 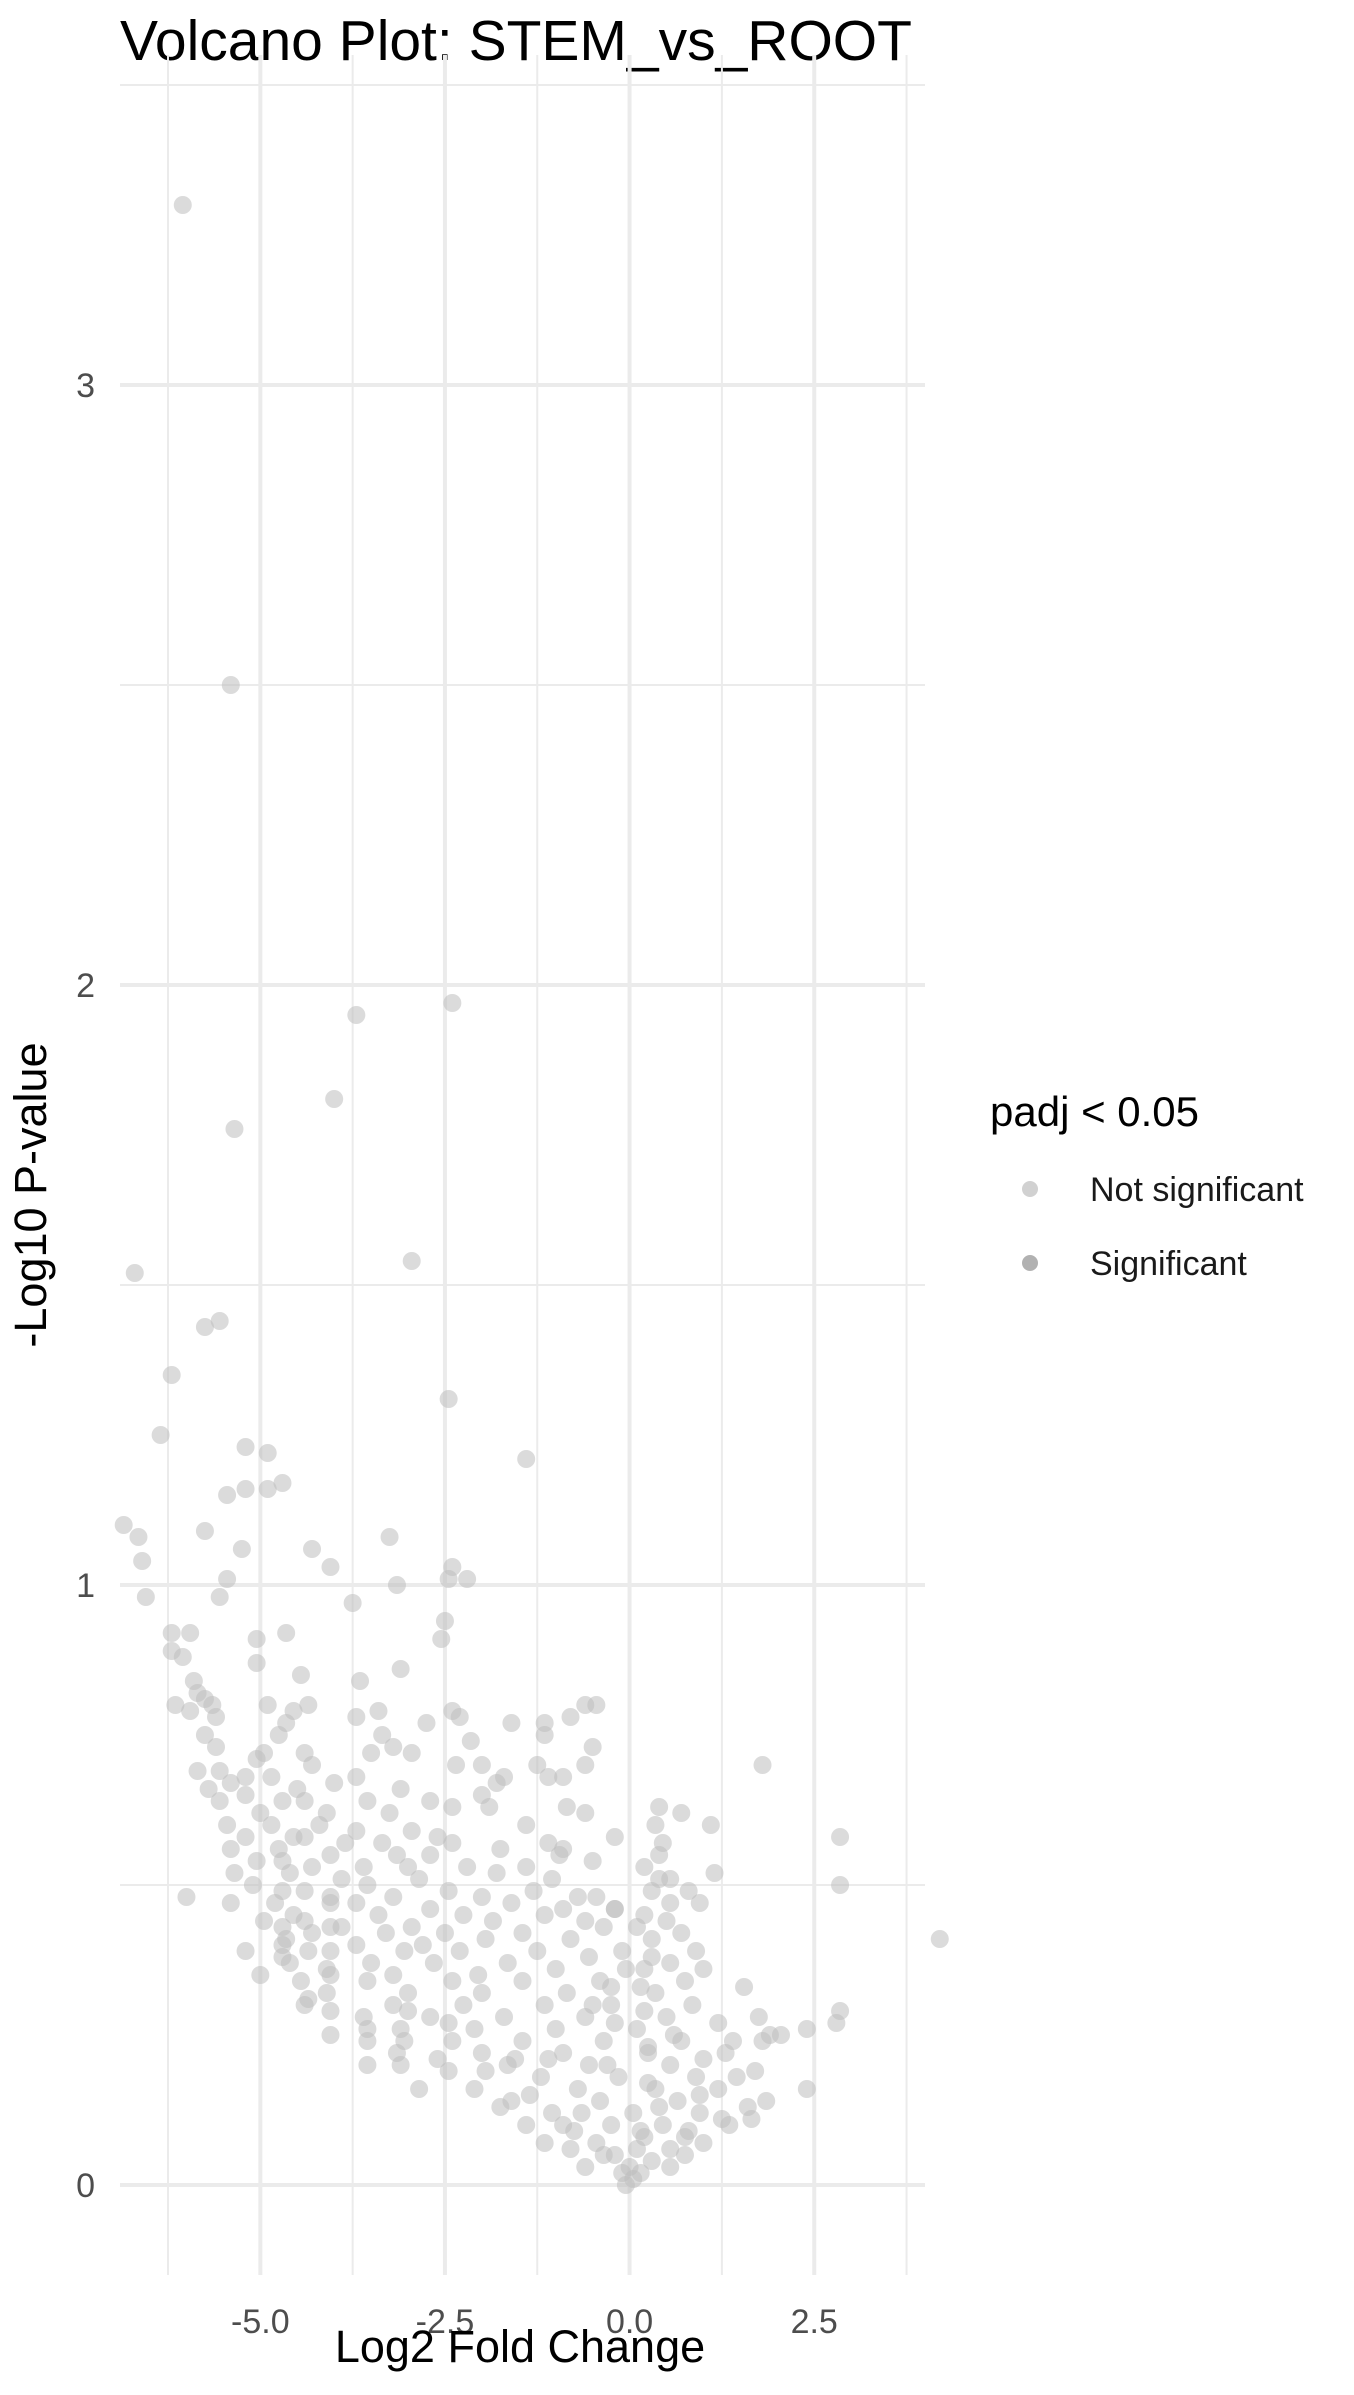 I want to click on chart-title: Volcano Plot: STEM_vs_ROOT, so click(x=516, y=41).